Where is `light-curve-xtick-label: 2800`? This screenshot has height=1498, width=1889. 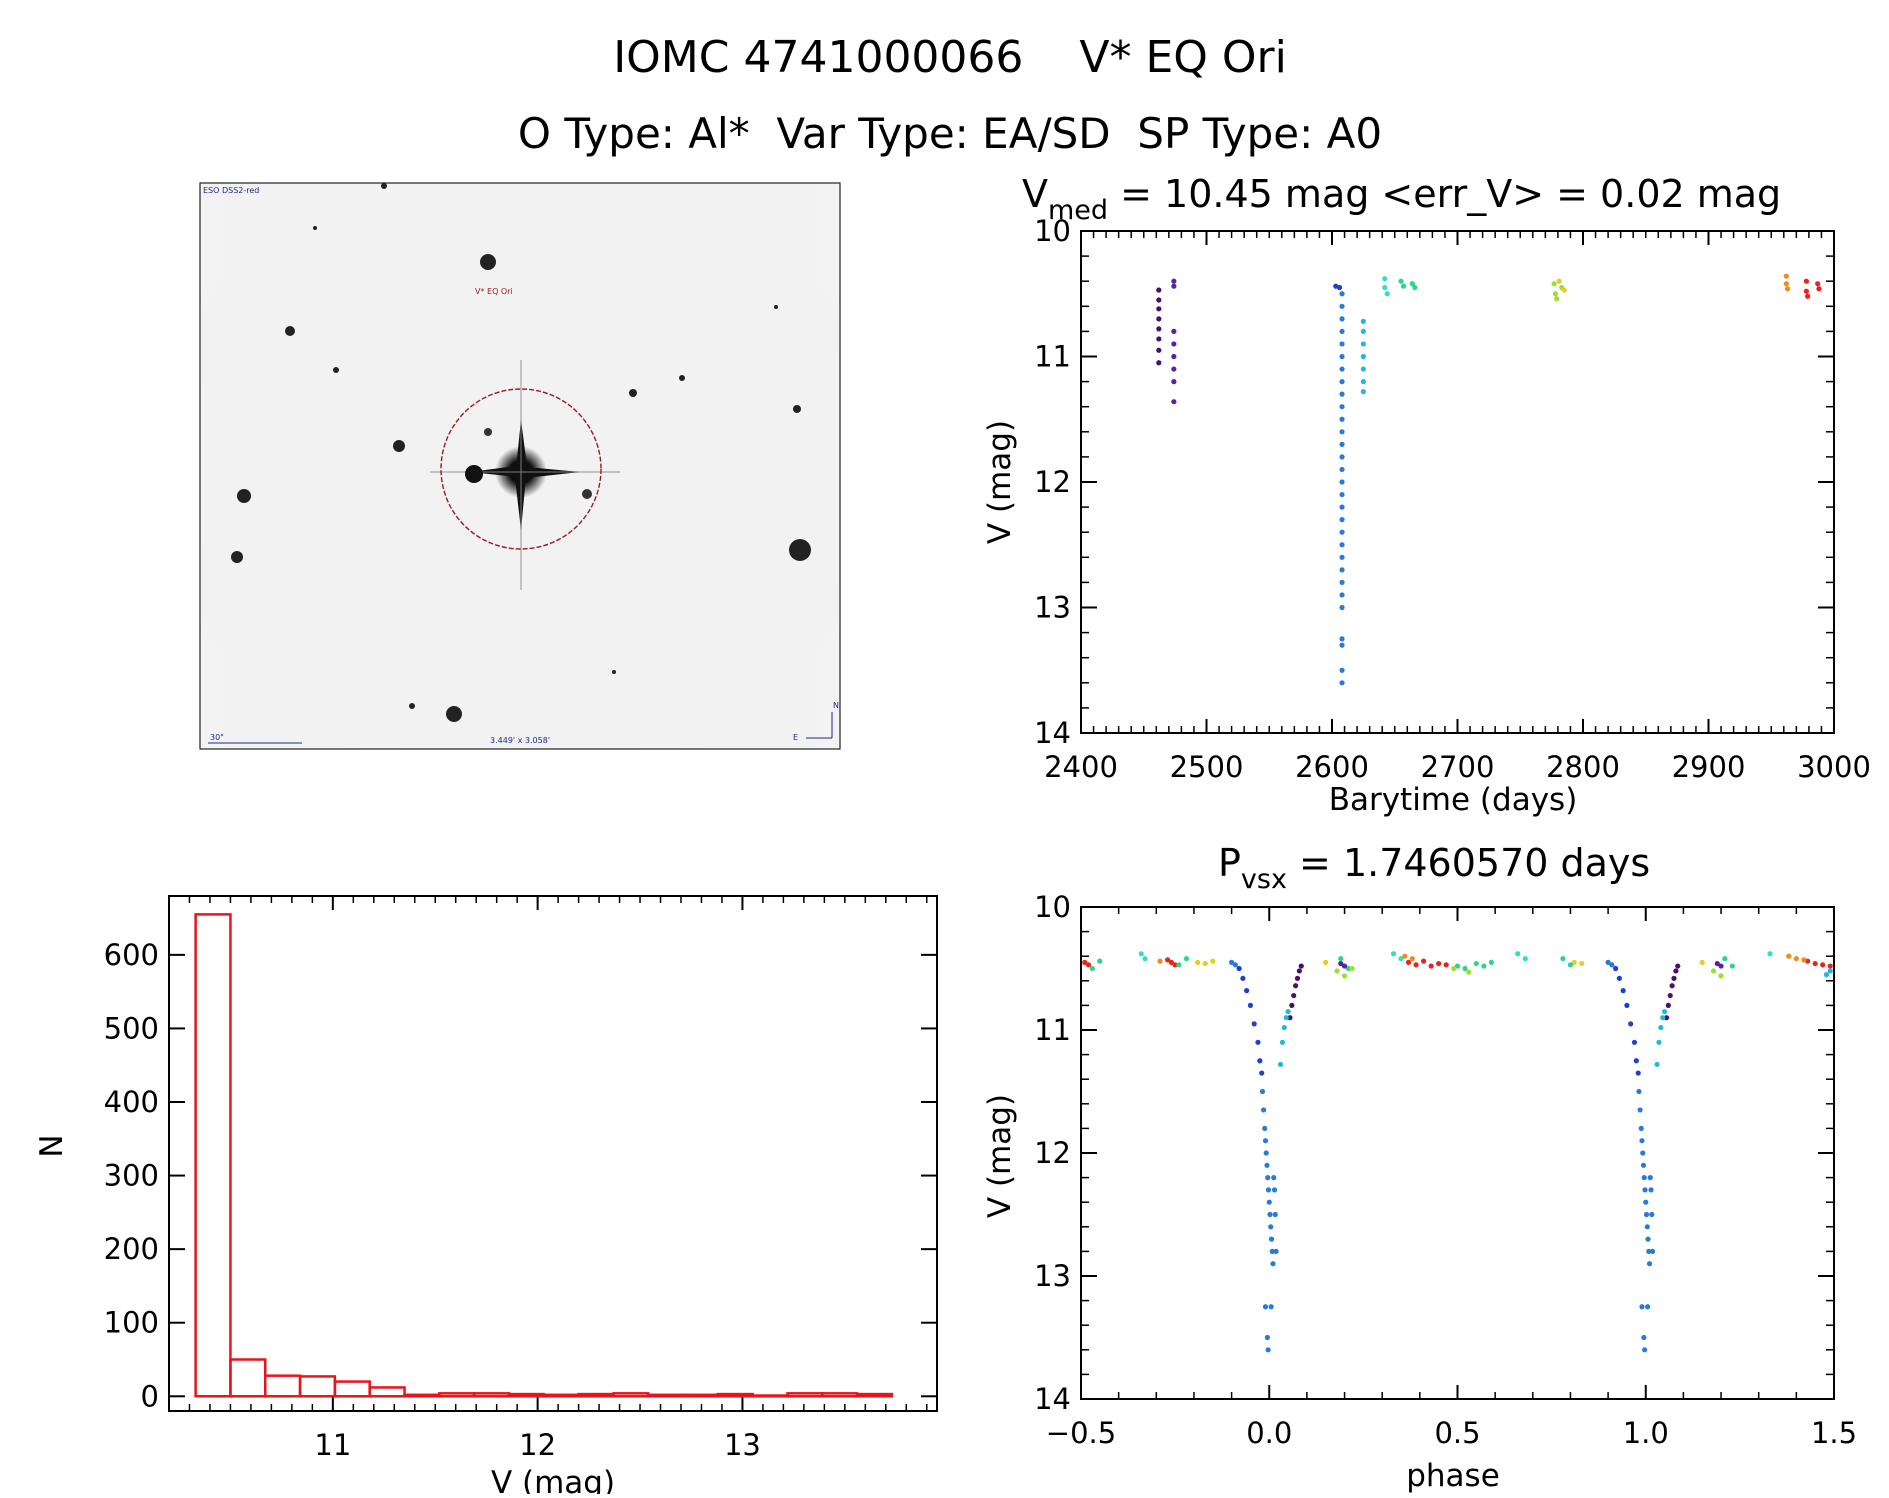 light-curve-xtick-label: 2800 is located at coordinates (1583, 767).